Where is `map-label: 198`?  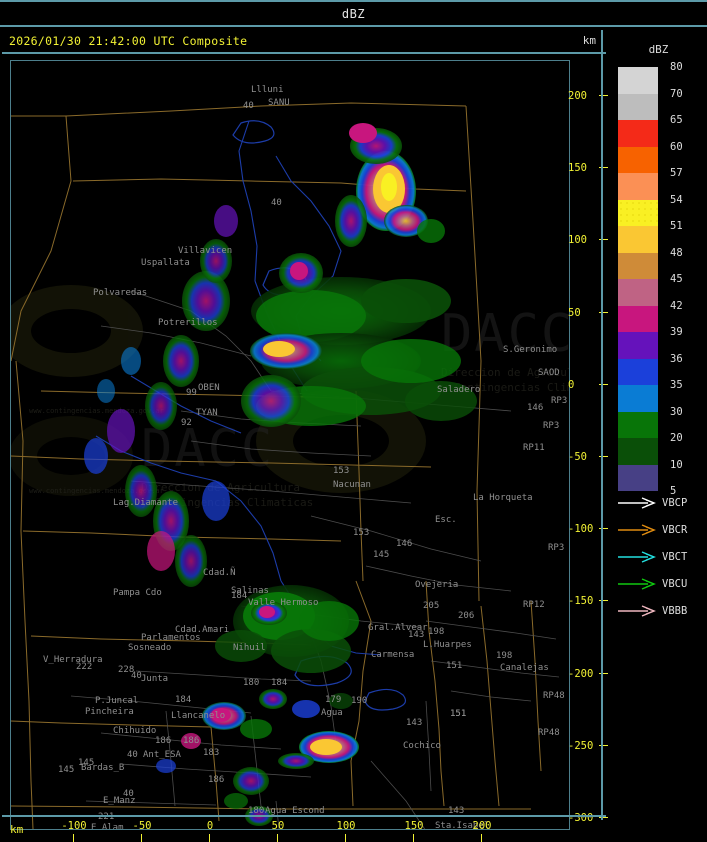 map-label: 198 is located at coordinates (504, 656).